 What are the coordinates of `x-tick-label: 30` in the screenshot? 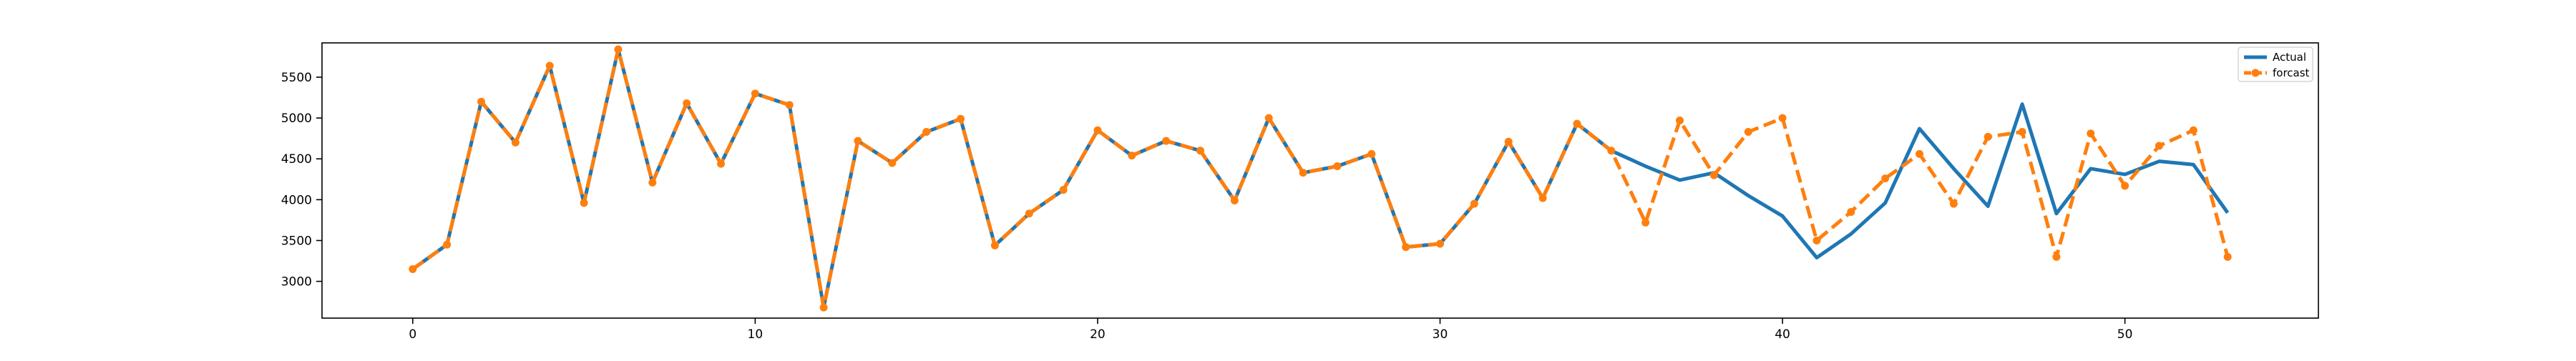 It's located at (1440, 334).